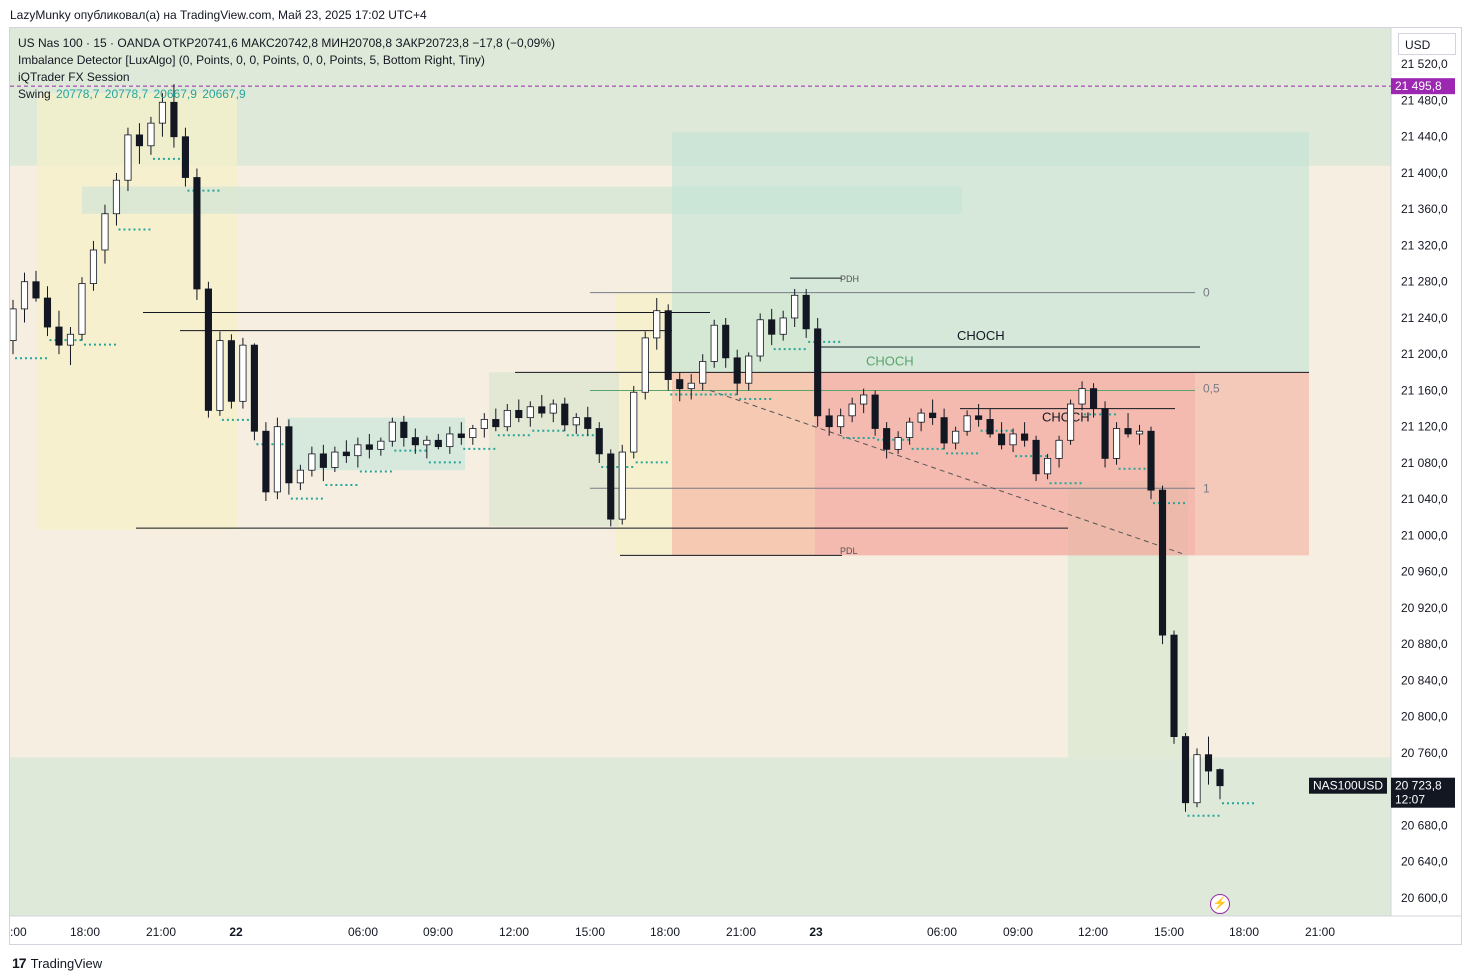 This screenshot has width=1471, height=980. I want to click on y-tick-label: 21 400,0, so click(1424, 173).